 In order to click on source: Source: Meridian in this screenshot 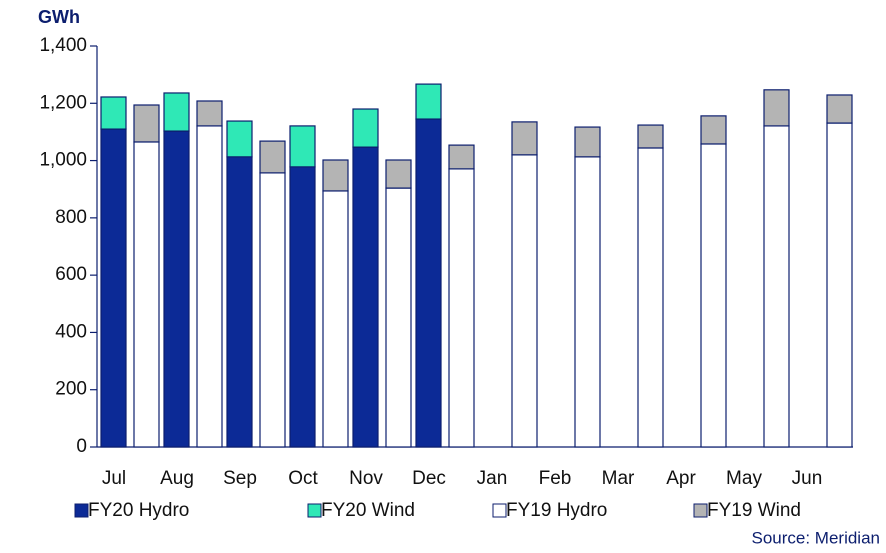, I will do `click(815, 537)`.